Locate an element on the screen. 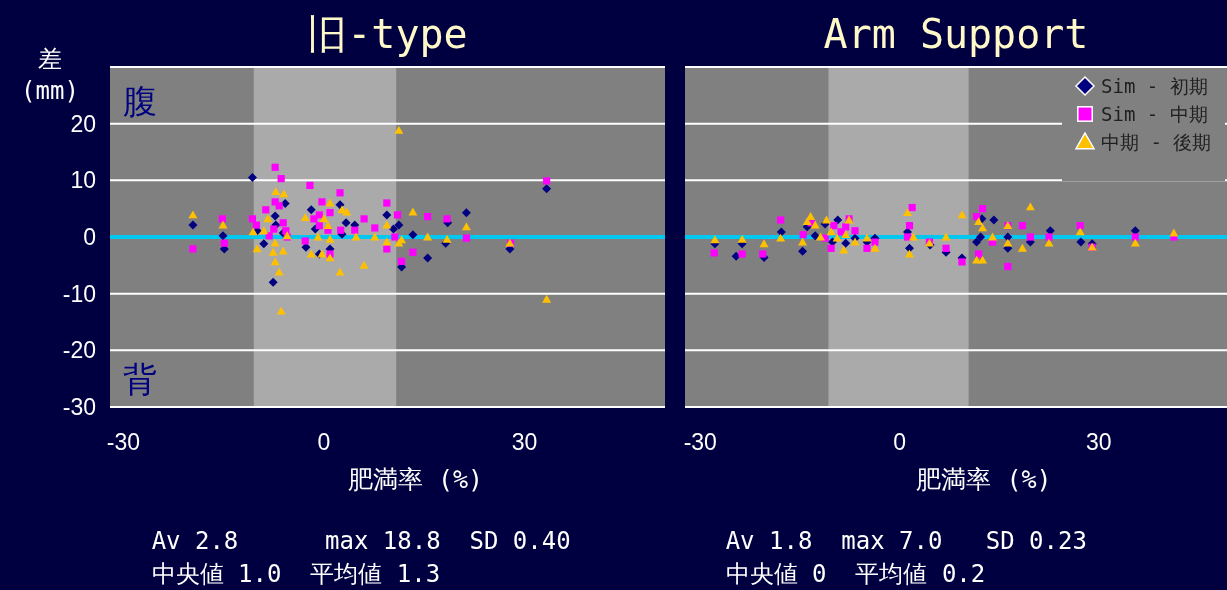  annotation: 腹 is located at coordinates (140, 101).